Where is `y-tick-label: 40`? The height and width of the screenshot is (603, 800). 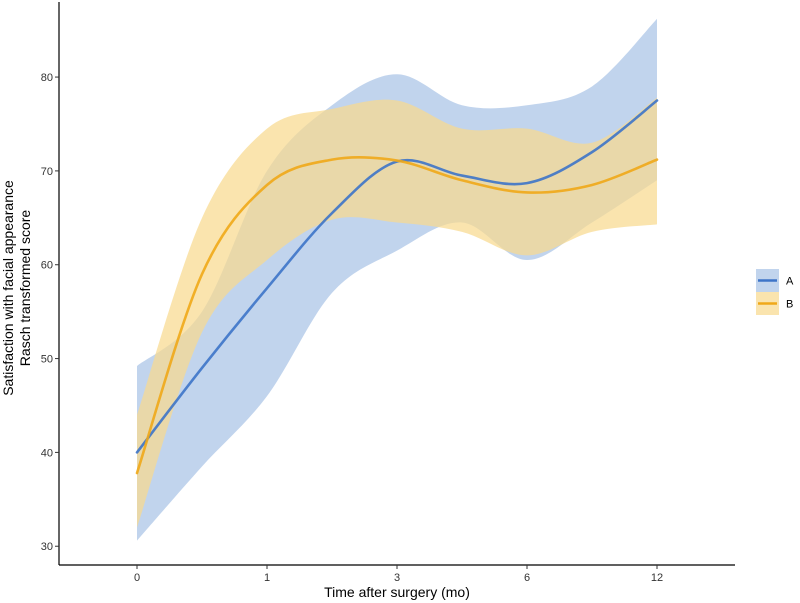 y-tick-label: 40 is located at coordinates (47, 453).